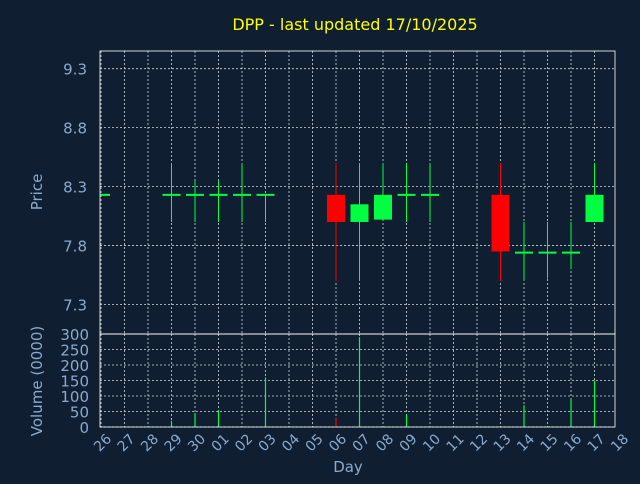 The height and width of the screenshot is (484, 640). What do you see at coordinates (348, 467) in the screenshot?
I see `x-axis-label: Day` at bounding box center [348, 467].